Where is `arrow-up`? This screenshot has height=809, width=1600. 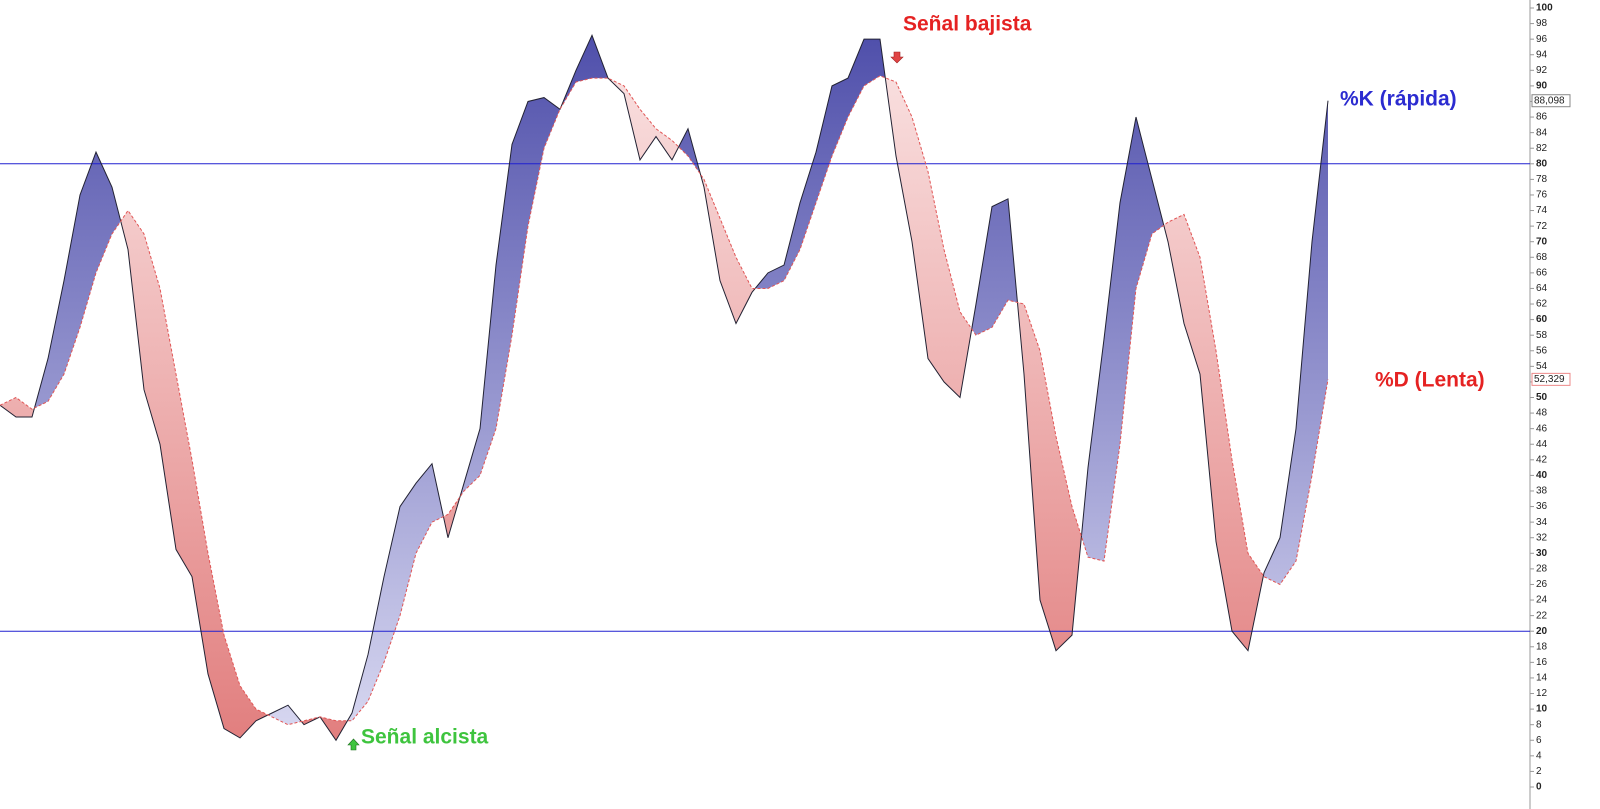 arrow-up is located at coordinates (353, 744).